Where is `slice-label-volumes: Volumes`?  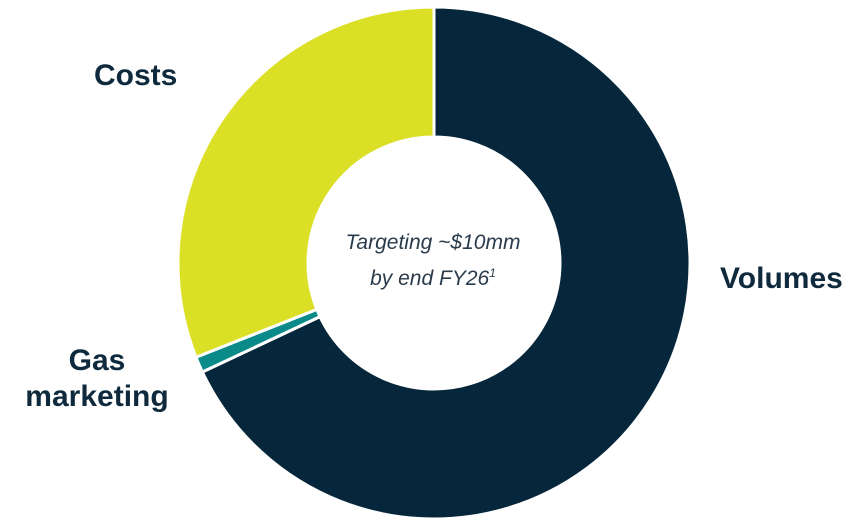 slice-label-volumes: Volumes is located at coordinates (781, 278).